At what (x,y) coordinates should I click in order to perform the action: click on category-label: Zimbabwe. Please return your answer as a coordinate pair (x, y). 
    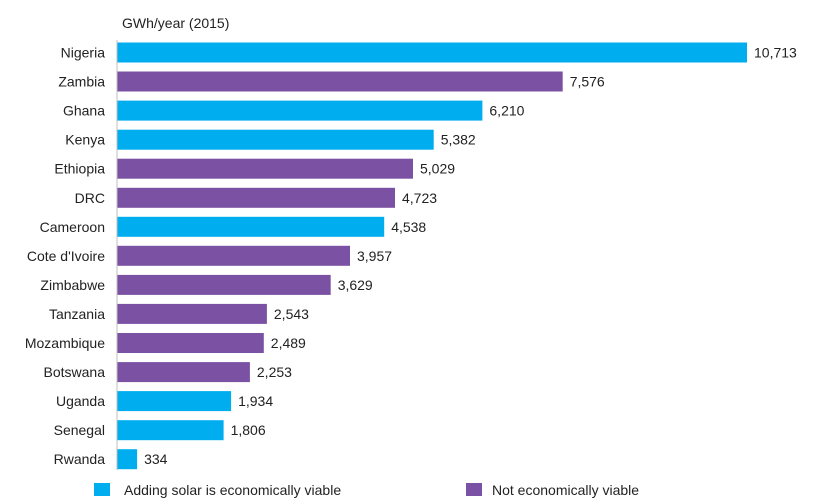
    Looking at the image, I should click on (72, 285).